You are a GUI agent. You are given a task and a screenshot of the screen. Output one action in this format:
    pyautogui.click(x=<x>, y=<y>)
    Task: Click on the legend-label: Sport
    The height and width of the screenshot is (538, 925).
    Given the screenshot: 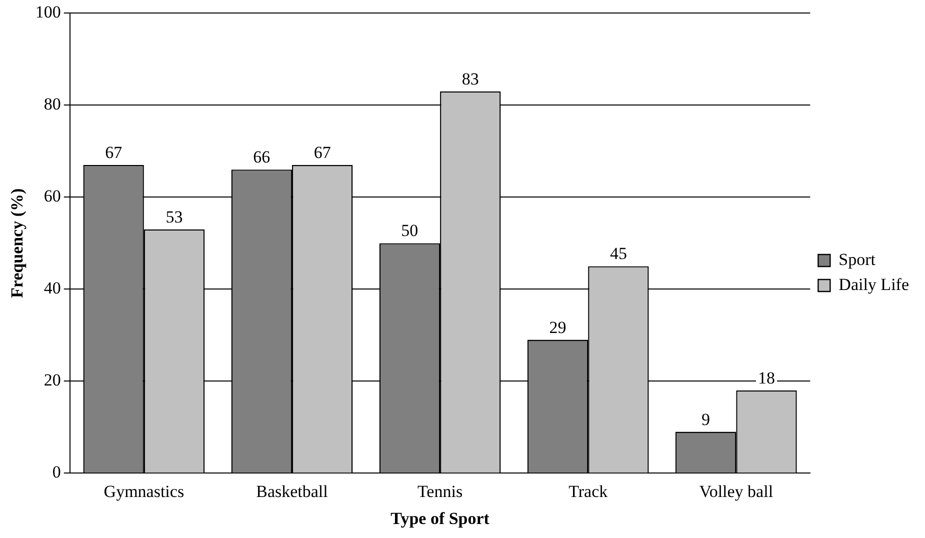 What is the action you would take?
    pyautogui.click(x=857, y=259)
    